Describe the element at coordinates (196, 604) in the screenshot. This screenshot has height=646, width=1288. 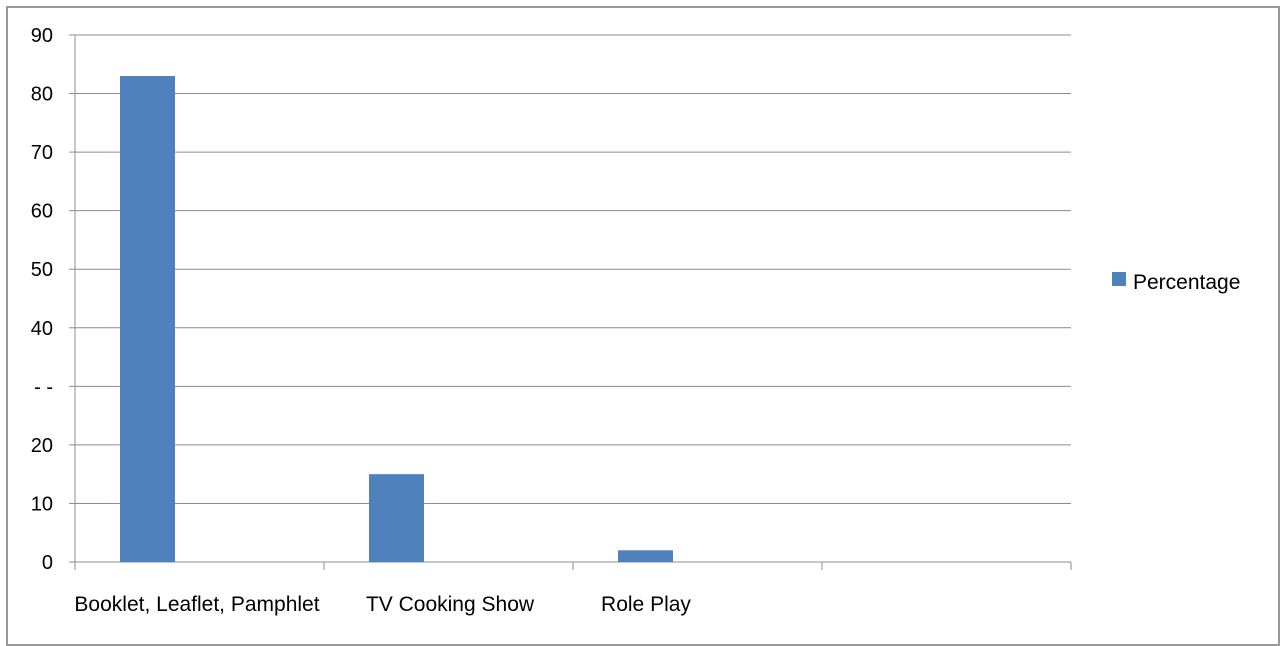
I see `x-category-label: Booklet, Leaflet, Pamphlet` at that location.